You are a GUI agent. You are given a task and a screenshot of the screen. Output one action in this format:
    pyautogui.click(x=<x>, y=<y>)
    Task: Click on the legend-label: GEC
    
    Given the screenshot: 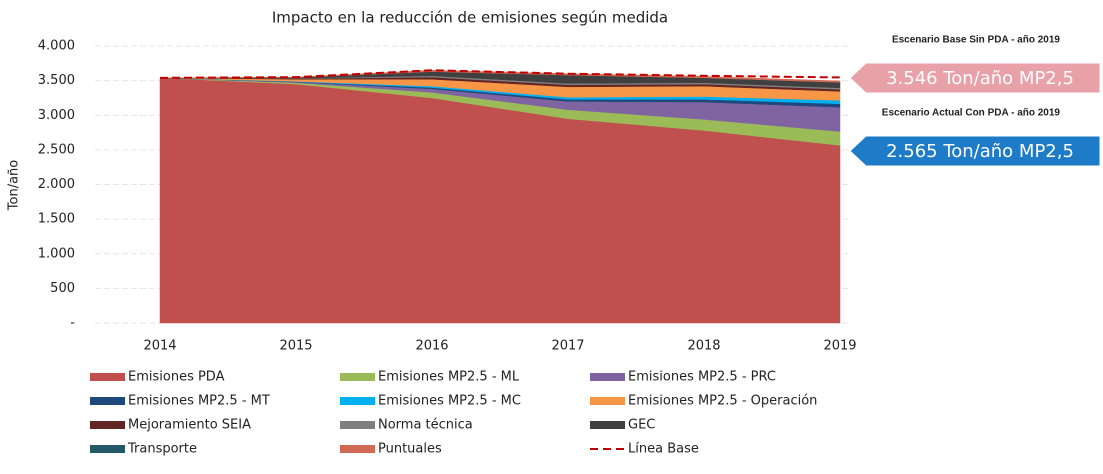 What is the action you would take?
    pyautogui.click(x=641, y=425)
    